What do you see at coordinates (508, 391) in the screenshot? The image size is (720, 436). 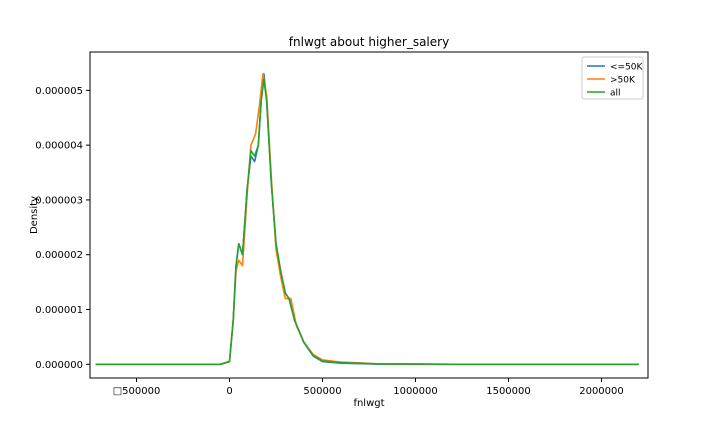 I see `x-tick-label: 1500000` at bounding box center [508, 391].